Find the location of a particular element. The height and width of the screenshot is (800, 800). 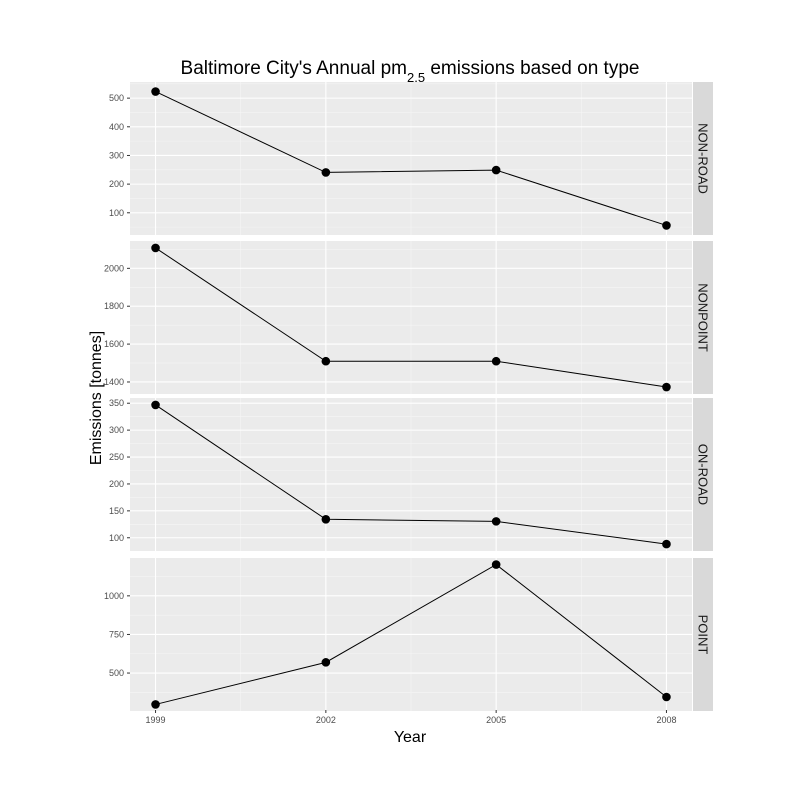

y-tick-label: 1000 is located at coordinates (114, 596).